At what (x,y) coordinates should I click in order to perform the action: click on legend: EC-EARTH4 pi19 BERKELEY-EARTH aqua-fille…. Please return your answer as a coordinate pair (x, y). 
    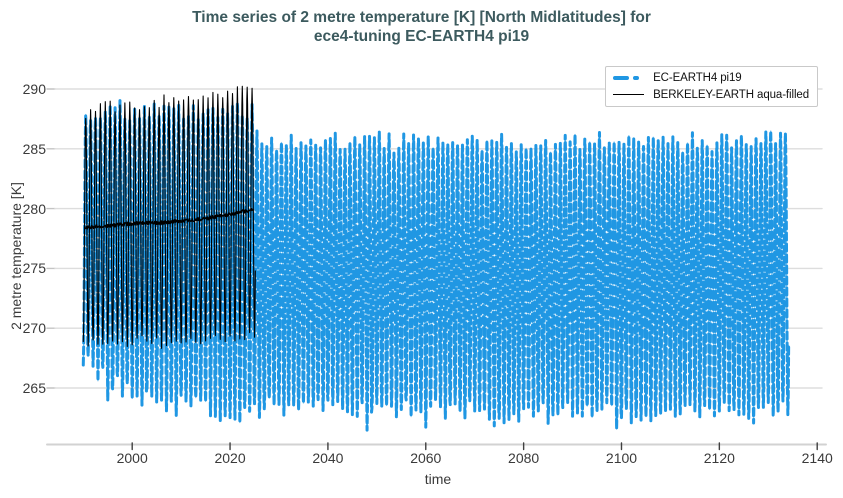
    Looking at the image, I should click on (711, 86).